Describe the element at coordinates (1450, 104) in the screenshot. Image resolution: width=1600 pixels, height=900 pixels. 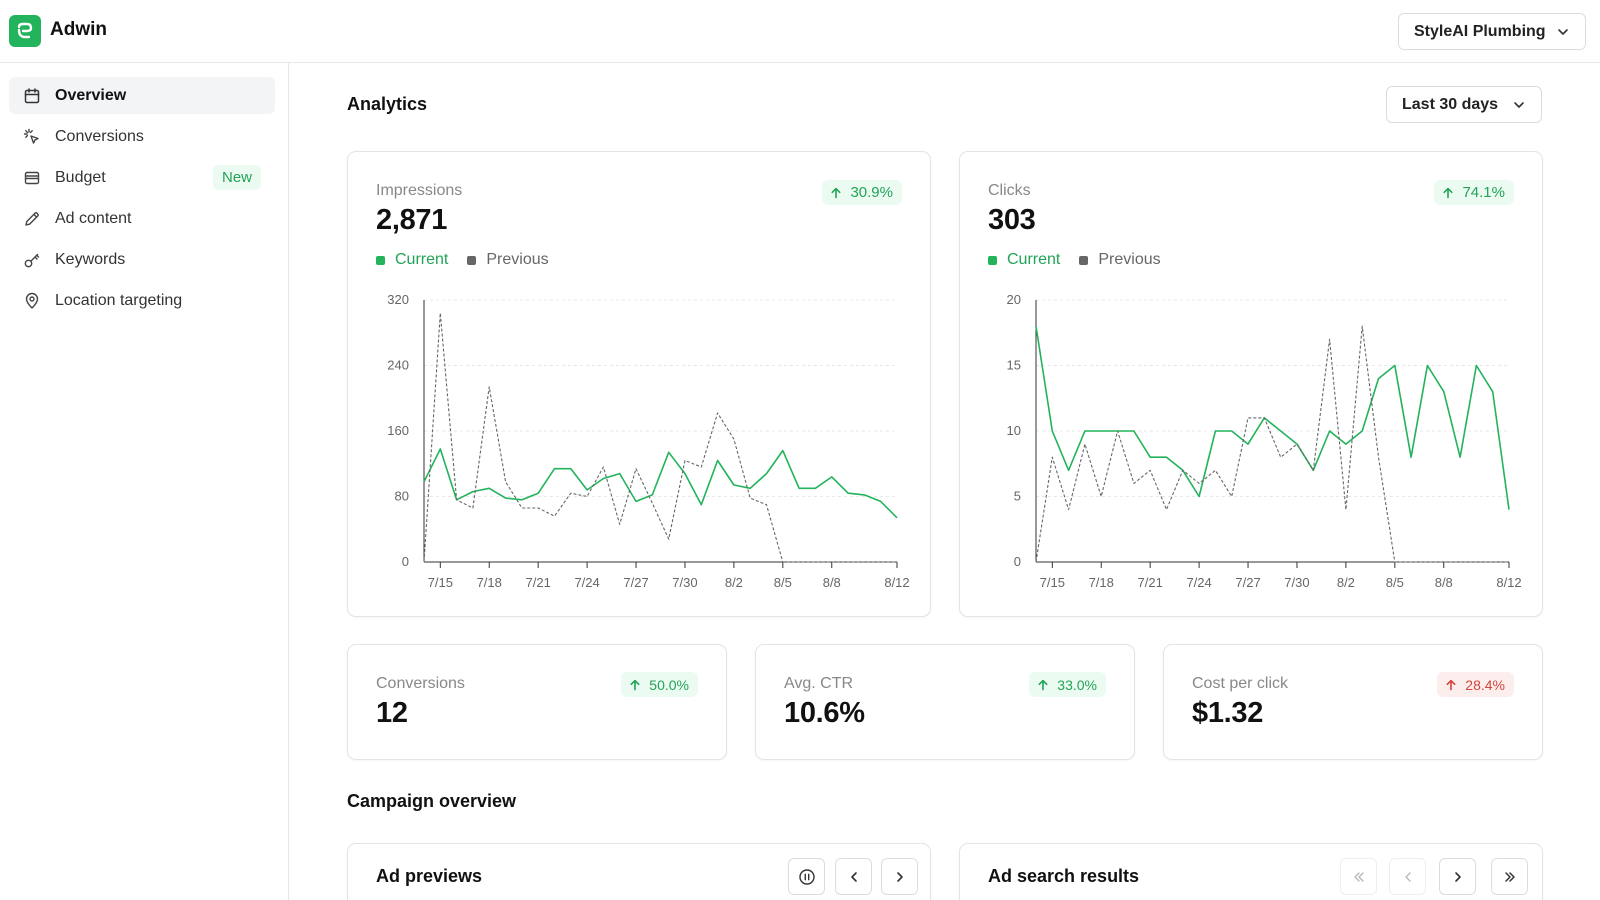
I see `date-range-value: Last 30 days` at that location.